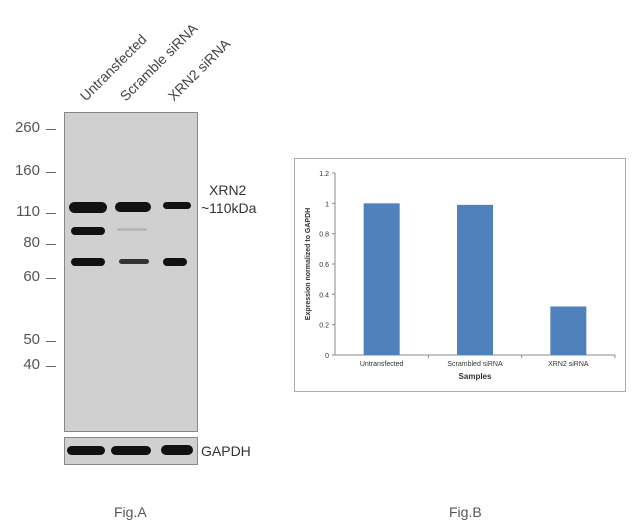 The height and width of the screenshot is (531, 635). Describe the element at coordinates (228, 190) in the screenshot. I see `target-name-label: XRN2` at that location.